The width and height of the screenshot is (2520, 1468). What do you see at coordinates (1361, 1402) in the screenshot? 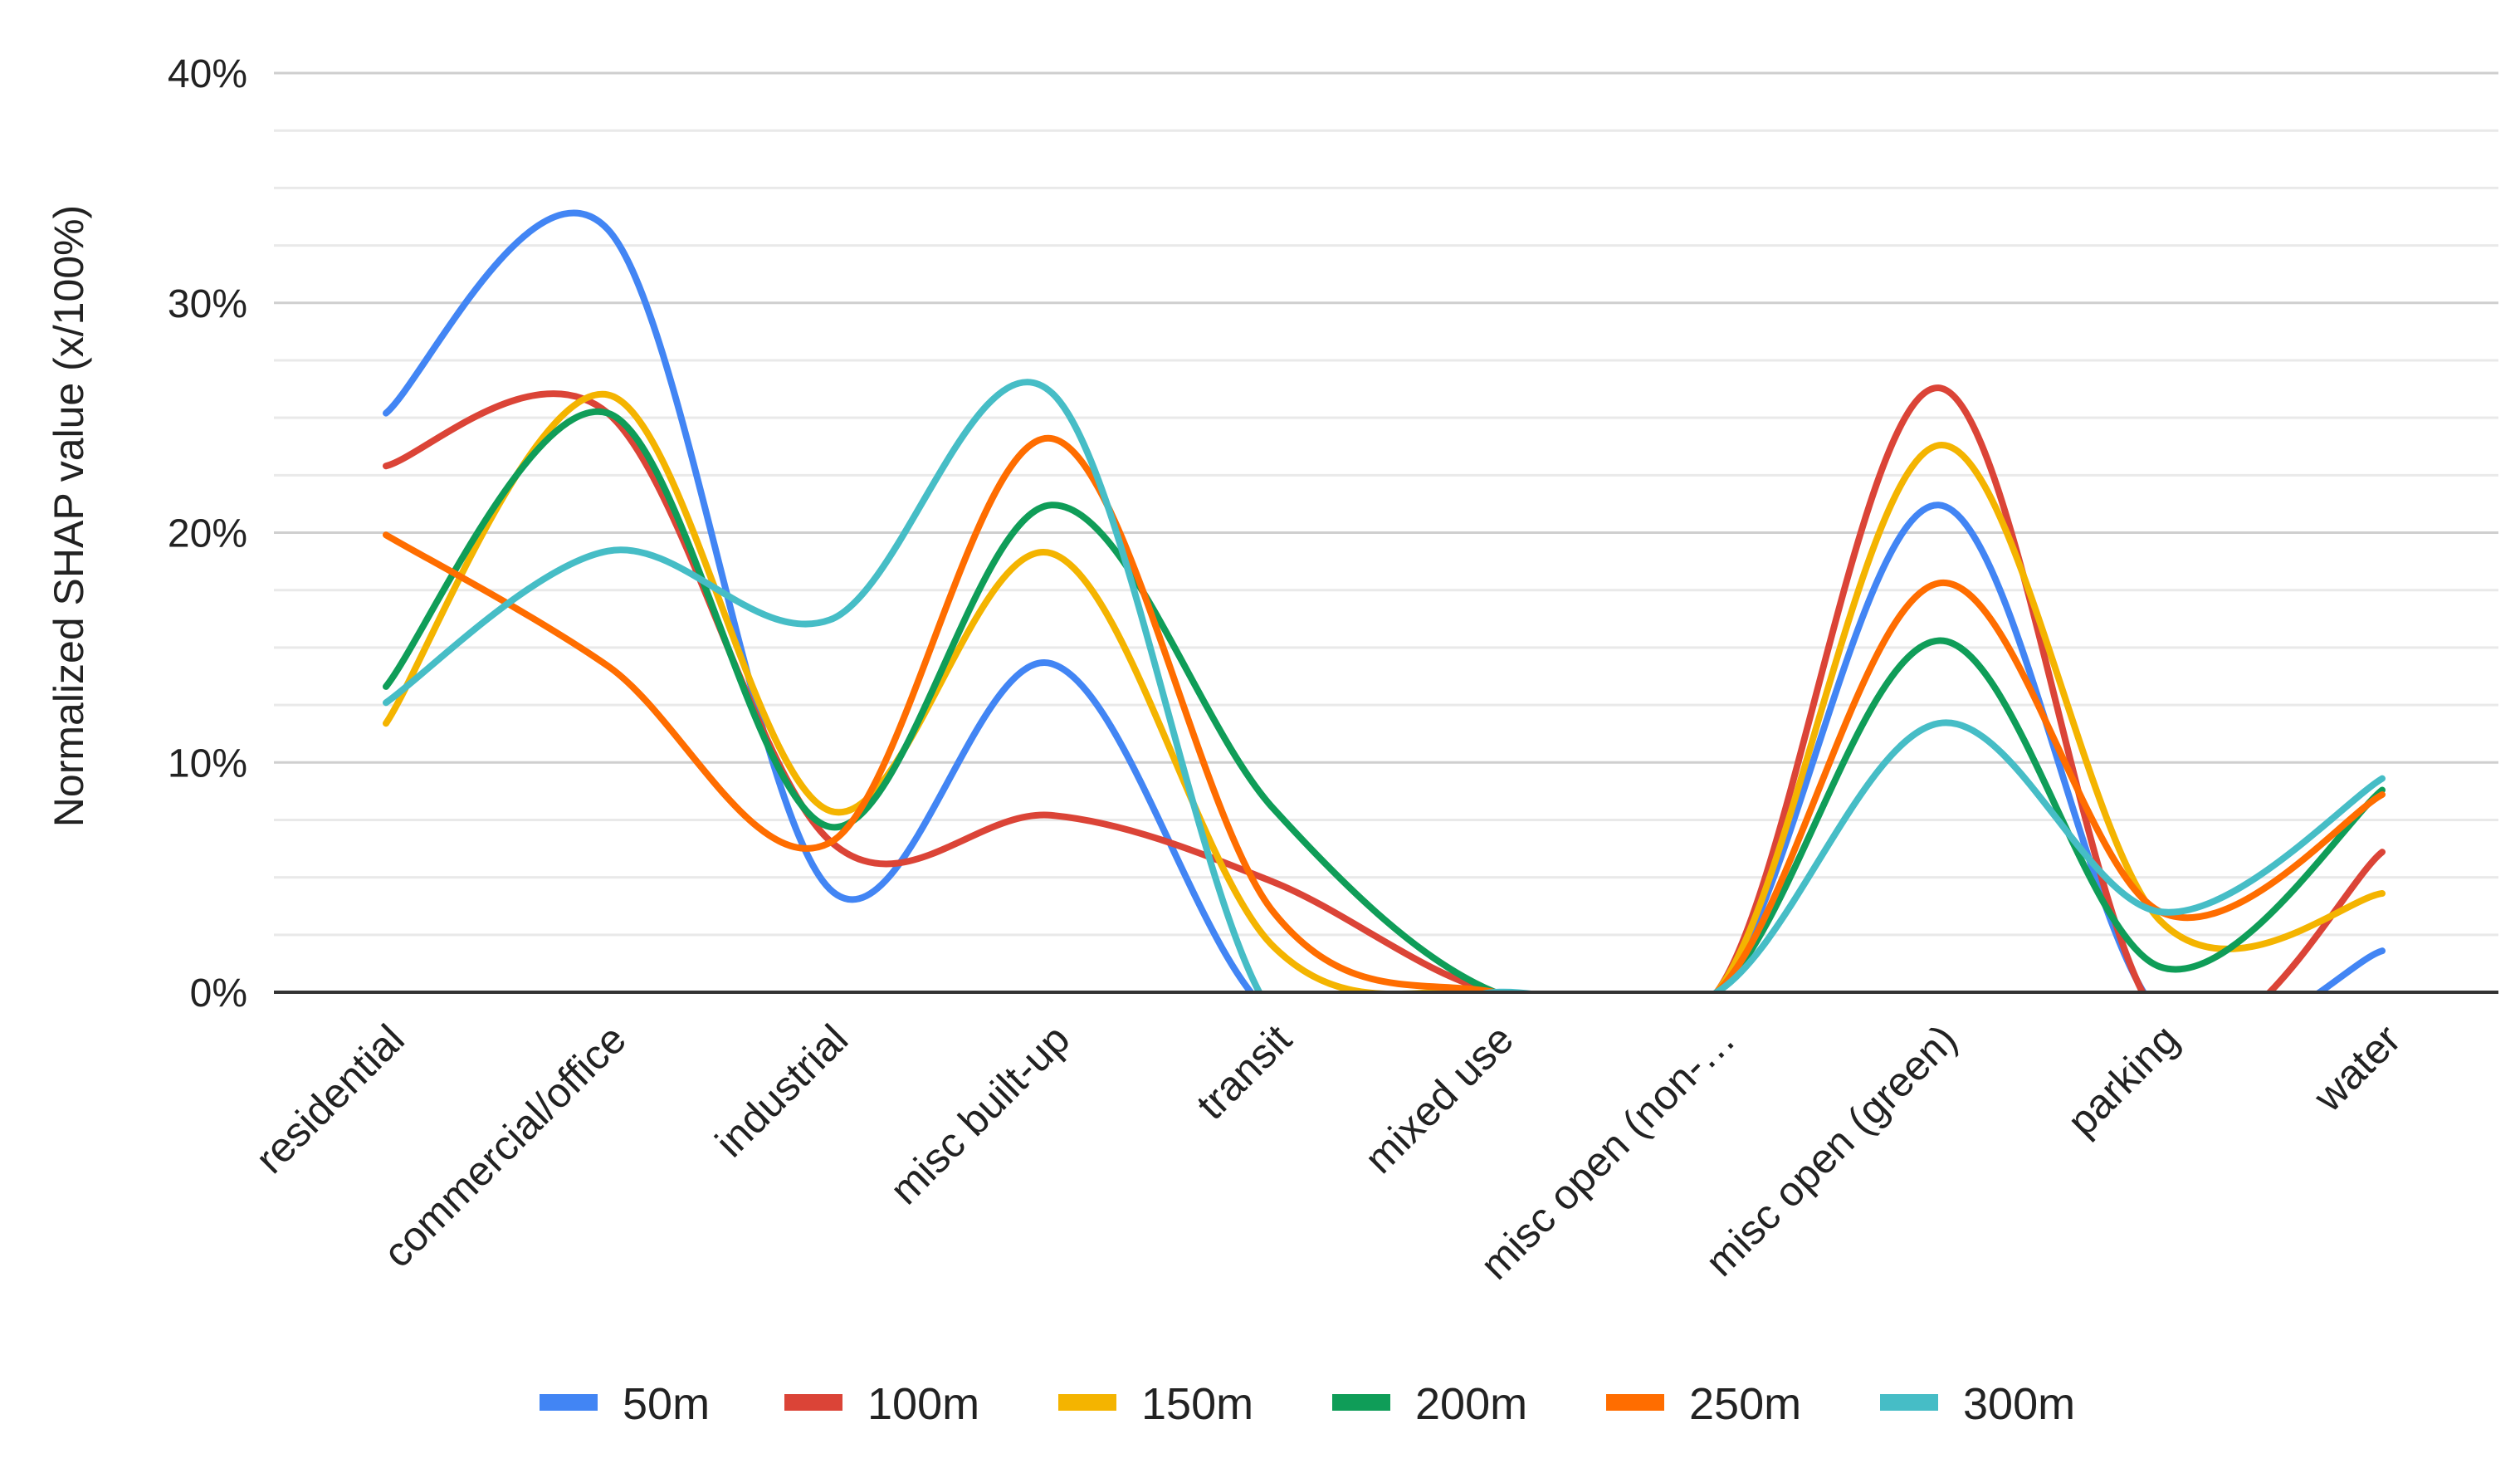
I see `legend-swatch-200m` at bounding box center [1361, 1402].